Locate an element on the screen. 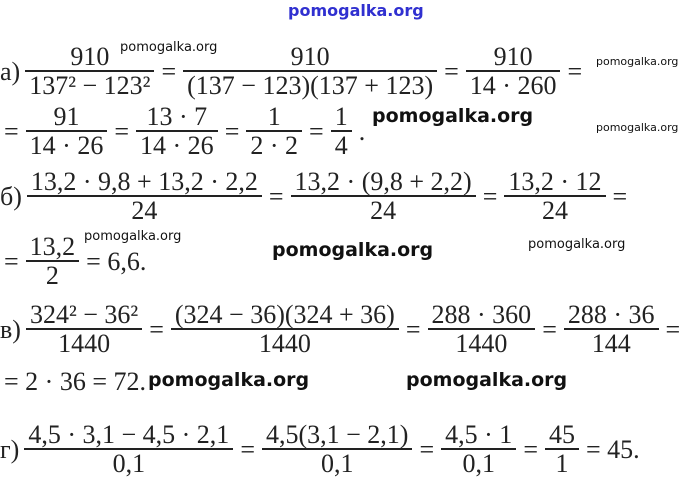 This screenshot has width=692, height=484. fraction: 13,2 · 9,8 + 13,2 · 2,2 24 is located at coordinates (144, 196).